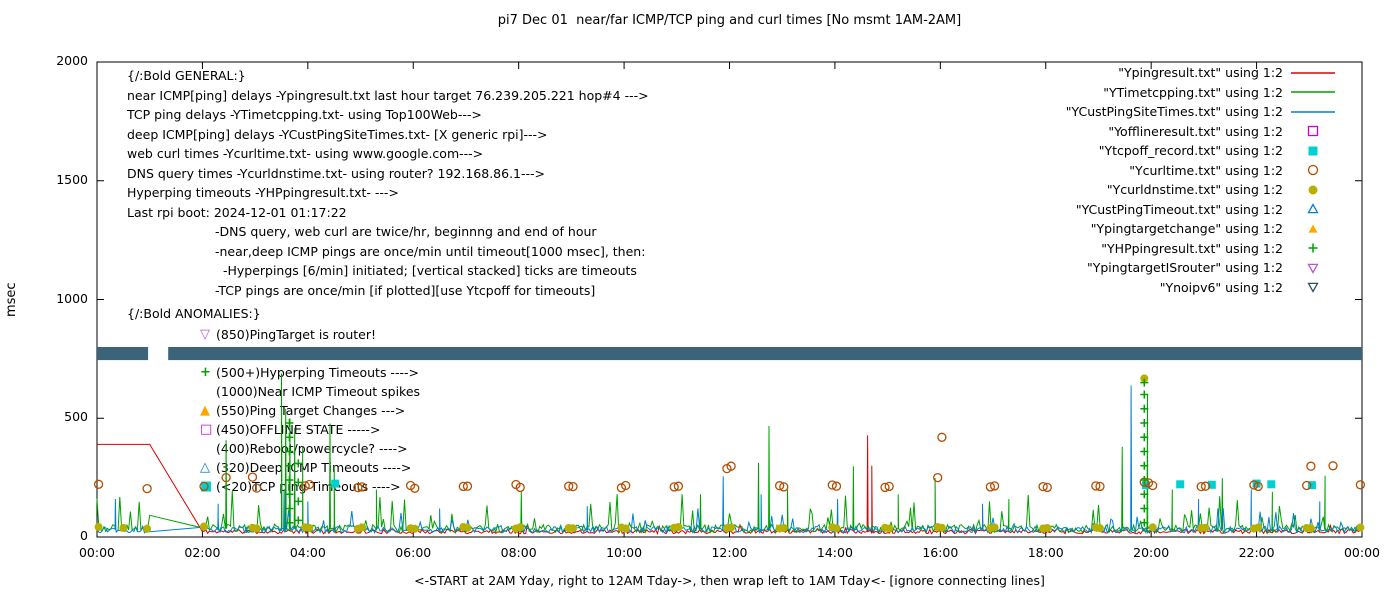 Image resolution: width=1400 pixels, height=600 pixels. Describe the element at coordinates (312, 448) in the screenshot. I see `anomaly-text: (400)Reboot/powercycle? ---->` at that location.